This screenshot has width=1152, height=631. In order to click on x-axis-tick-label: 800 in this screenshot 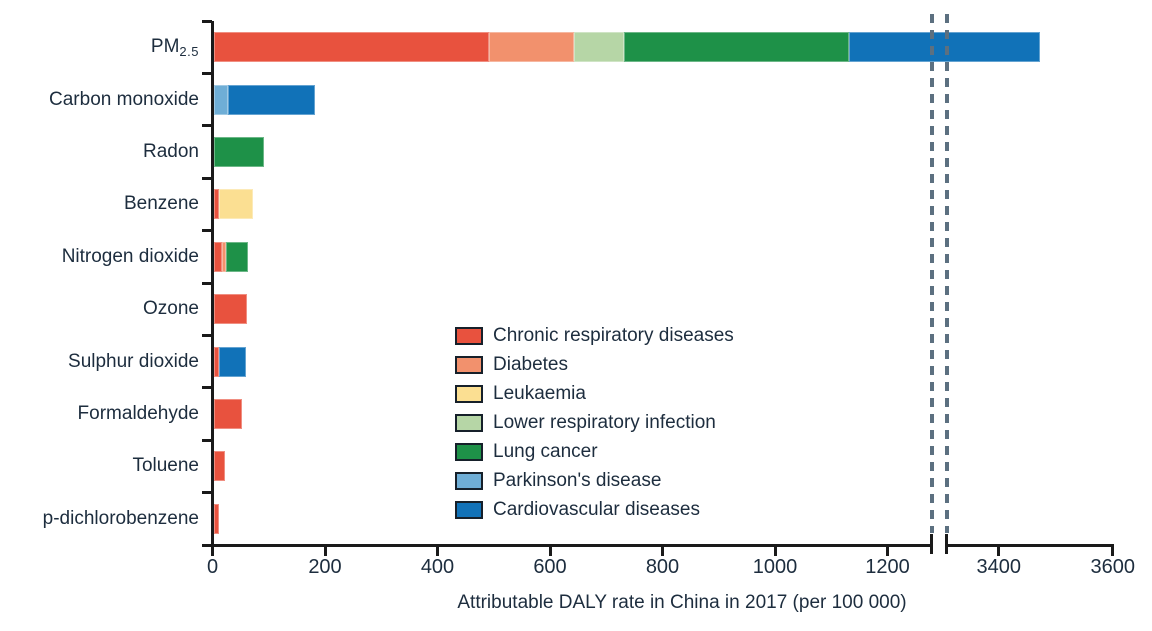, I will do `click(662, 567)`.